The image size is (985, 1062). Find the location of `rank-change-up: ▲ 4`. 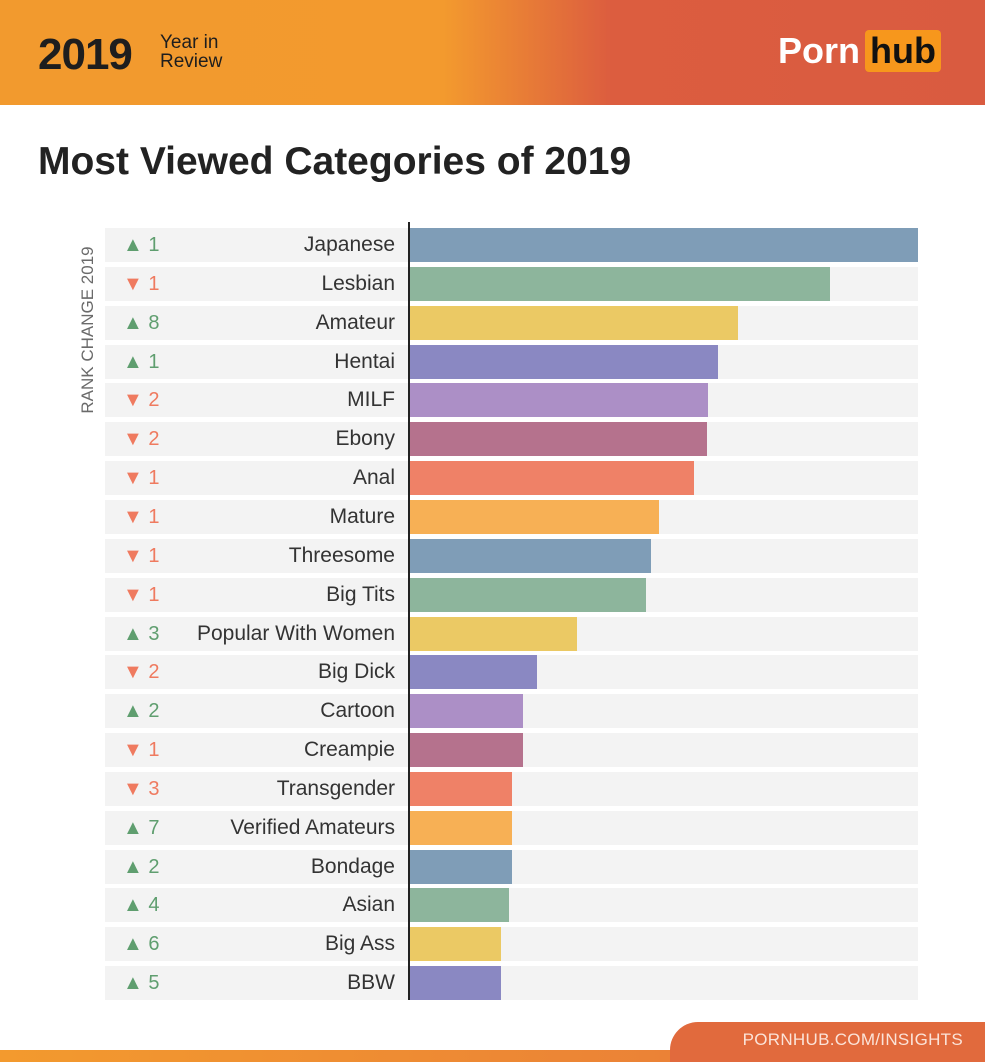

rank-change-up: ▲ 4 is located at coordinates (141, 905).